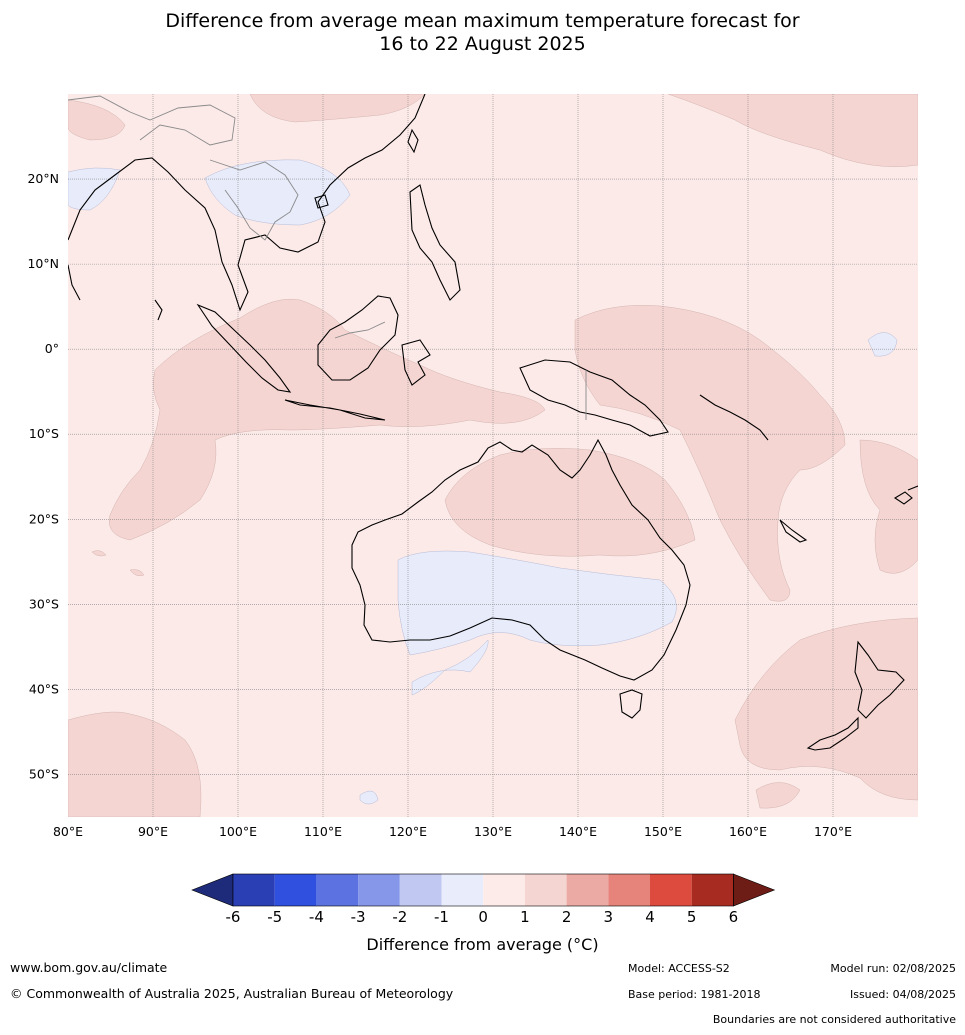  I want to click on warm-region-arabian, so click(97, 120).